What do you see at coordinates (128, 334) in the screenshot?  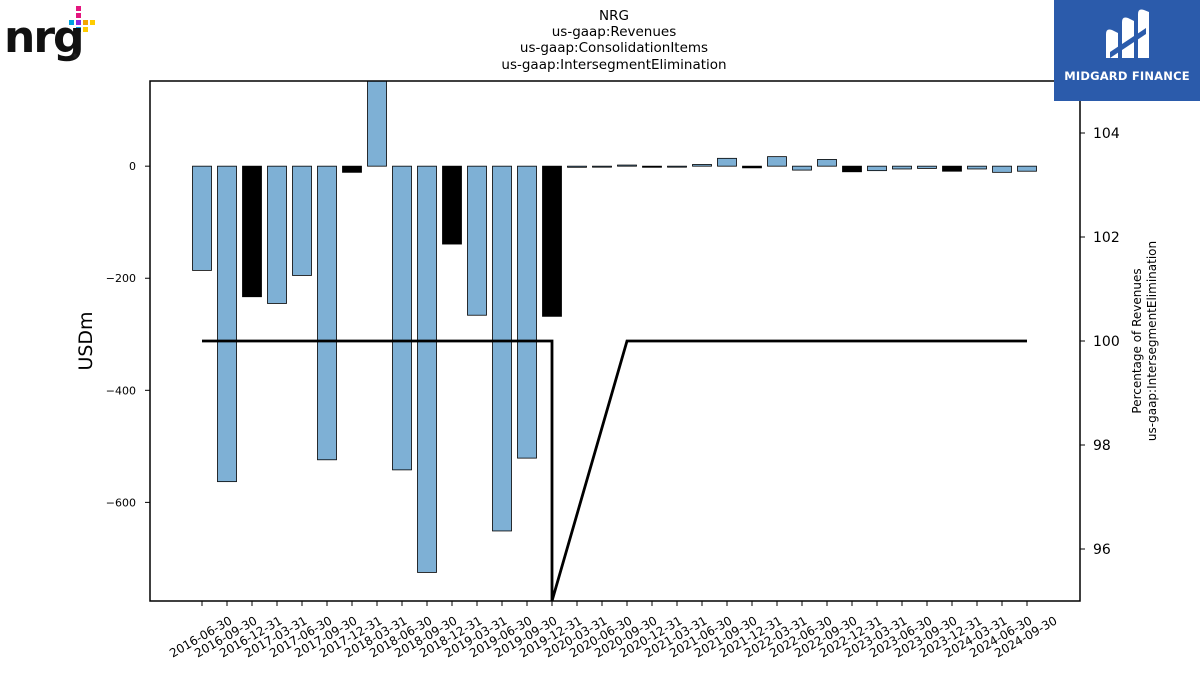 I see `y-axis-left: 0 −200 −400 −600` at bounding box center [128, 334].